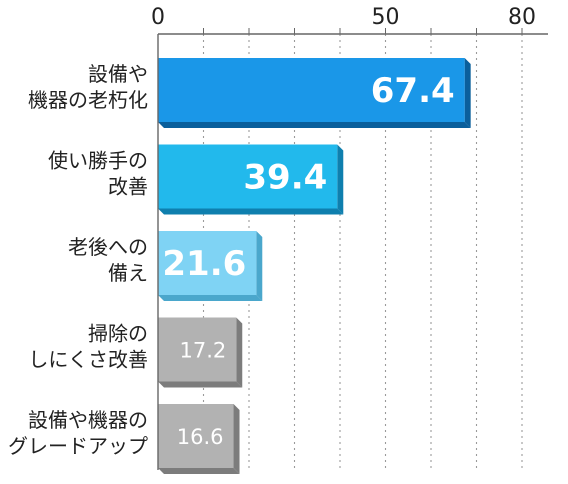 Image resolution: width=568 pixels, height=484 pixels. What do you see at coordinates (128, 273) in the screenshot?
I see `category-label: 備え` at bounding box center [128, 273].